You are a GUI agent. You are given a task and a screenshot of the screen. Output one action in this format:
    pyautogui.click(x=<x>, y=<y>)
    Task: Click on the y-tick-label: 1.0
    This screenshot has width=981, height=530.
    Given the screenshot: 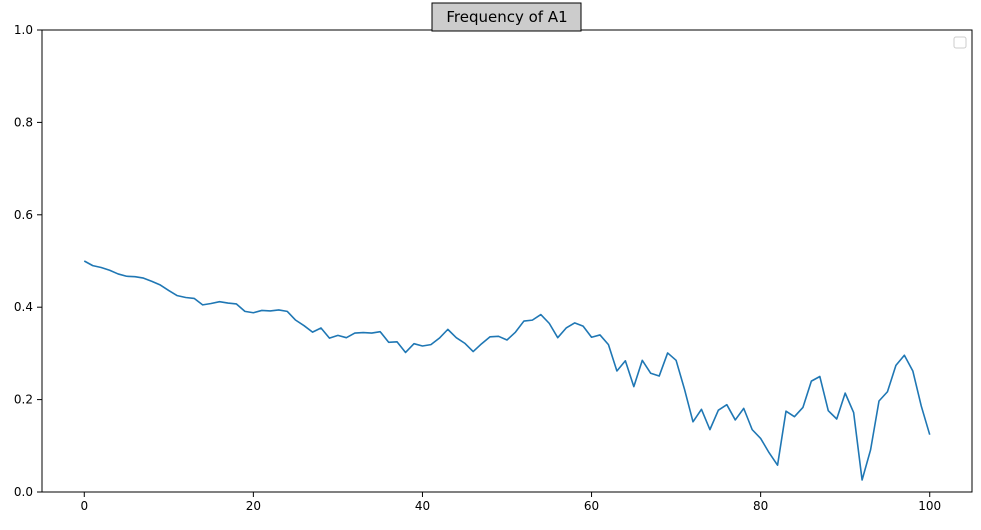 What is the action you would take?
    pyautogui.click(x=23, y=30)
    